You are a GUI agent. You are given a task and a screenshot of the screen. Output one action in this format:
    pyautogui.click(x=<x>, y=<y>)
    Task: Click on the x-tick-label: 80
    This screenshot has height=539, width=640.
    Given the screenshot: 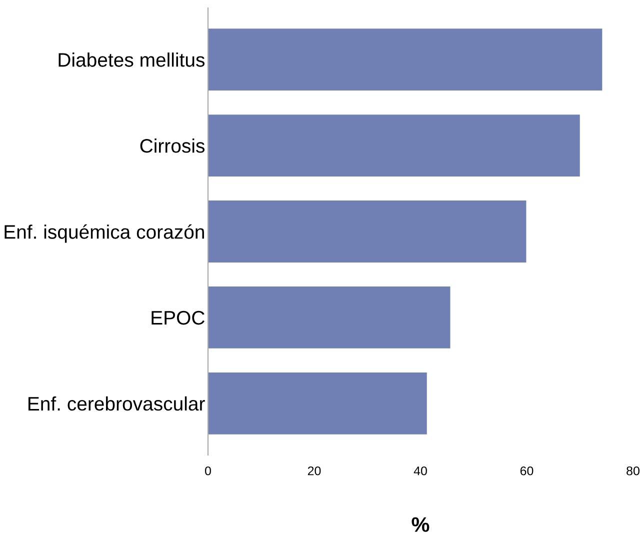 What is the action you would take?
    pyautogui.click(x=633, y=471)
    